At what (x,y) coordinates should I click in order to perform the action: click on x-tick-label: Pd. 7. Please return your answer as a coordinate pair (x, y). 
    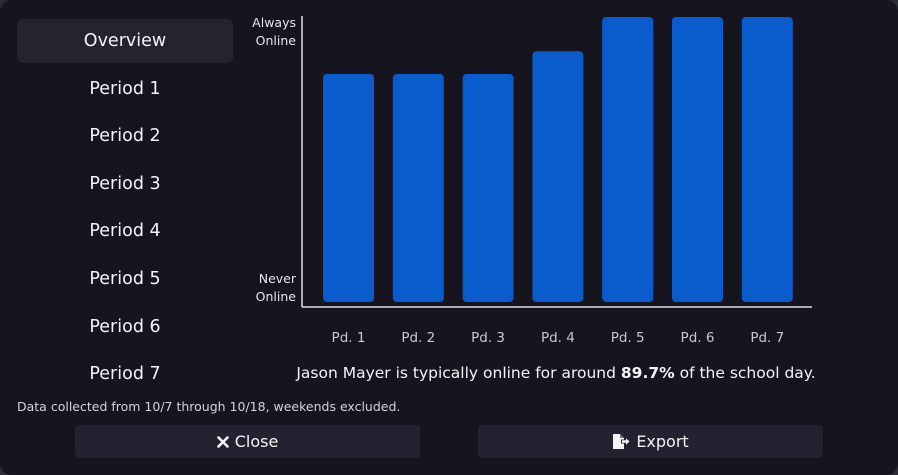
    Looking at the image, I should click on (767, 338).